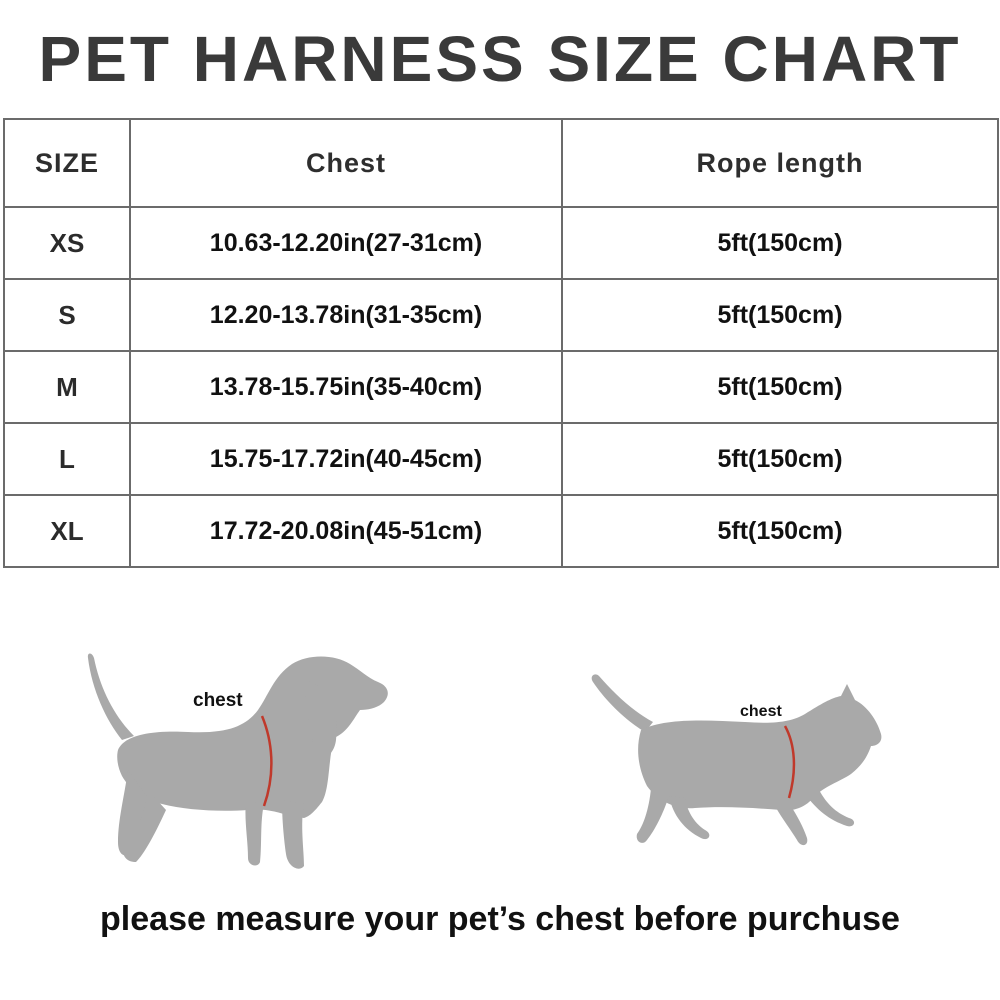 The width and height of the screenshot is (1000, 1000). What do you see at coordinates (761, 711) in the screenshot?
I see `cat-chest-label: chest` at bounding box center [761, 711].